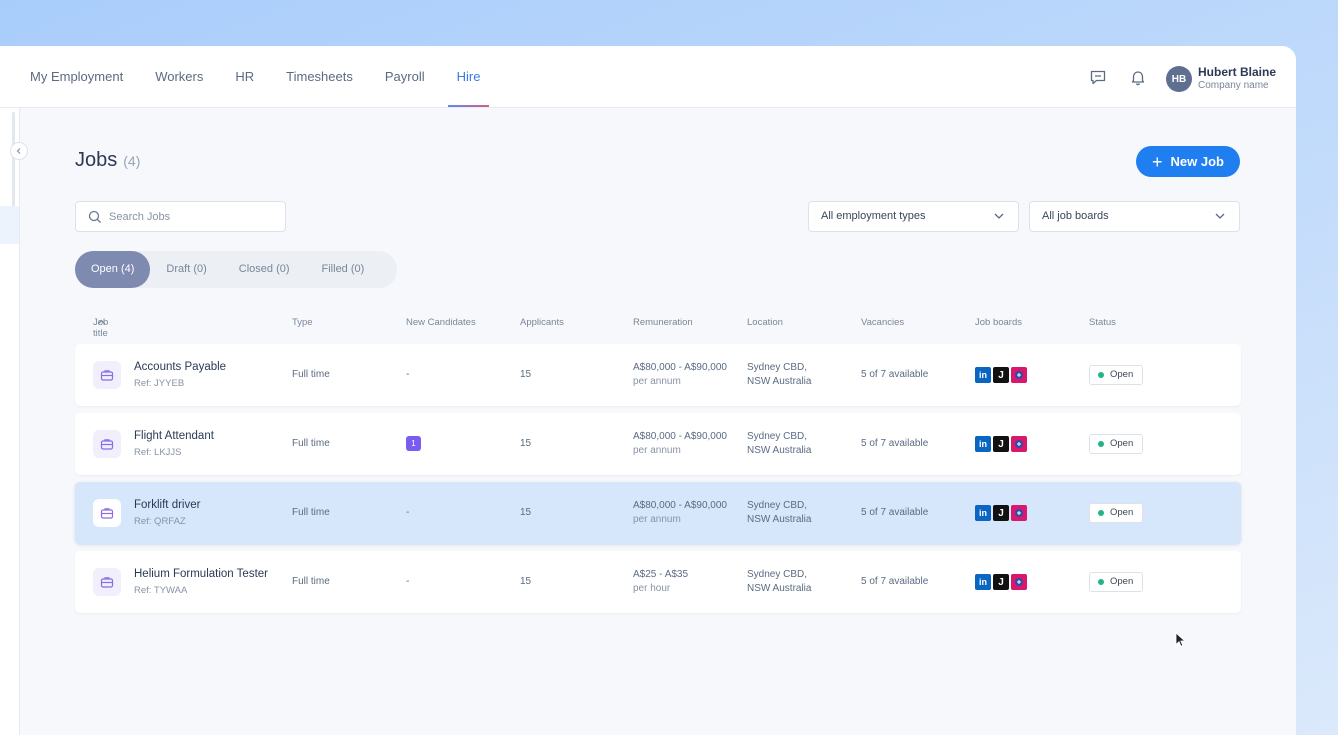 The image size is (1338, 735). What do you see at coordinates (174, 436) in the screenshot?
I see `job-title: Flight Attendant` at bounding box center [174, 436].